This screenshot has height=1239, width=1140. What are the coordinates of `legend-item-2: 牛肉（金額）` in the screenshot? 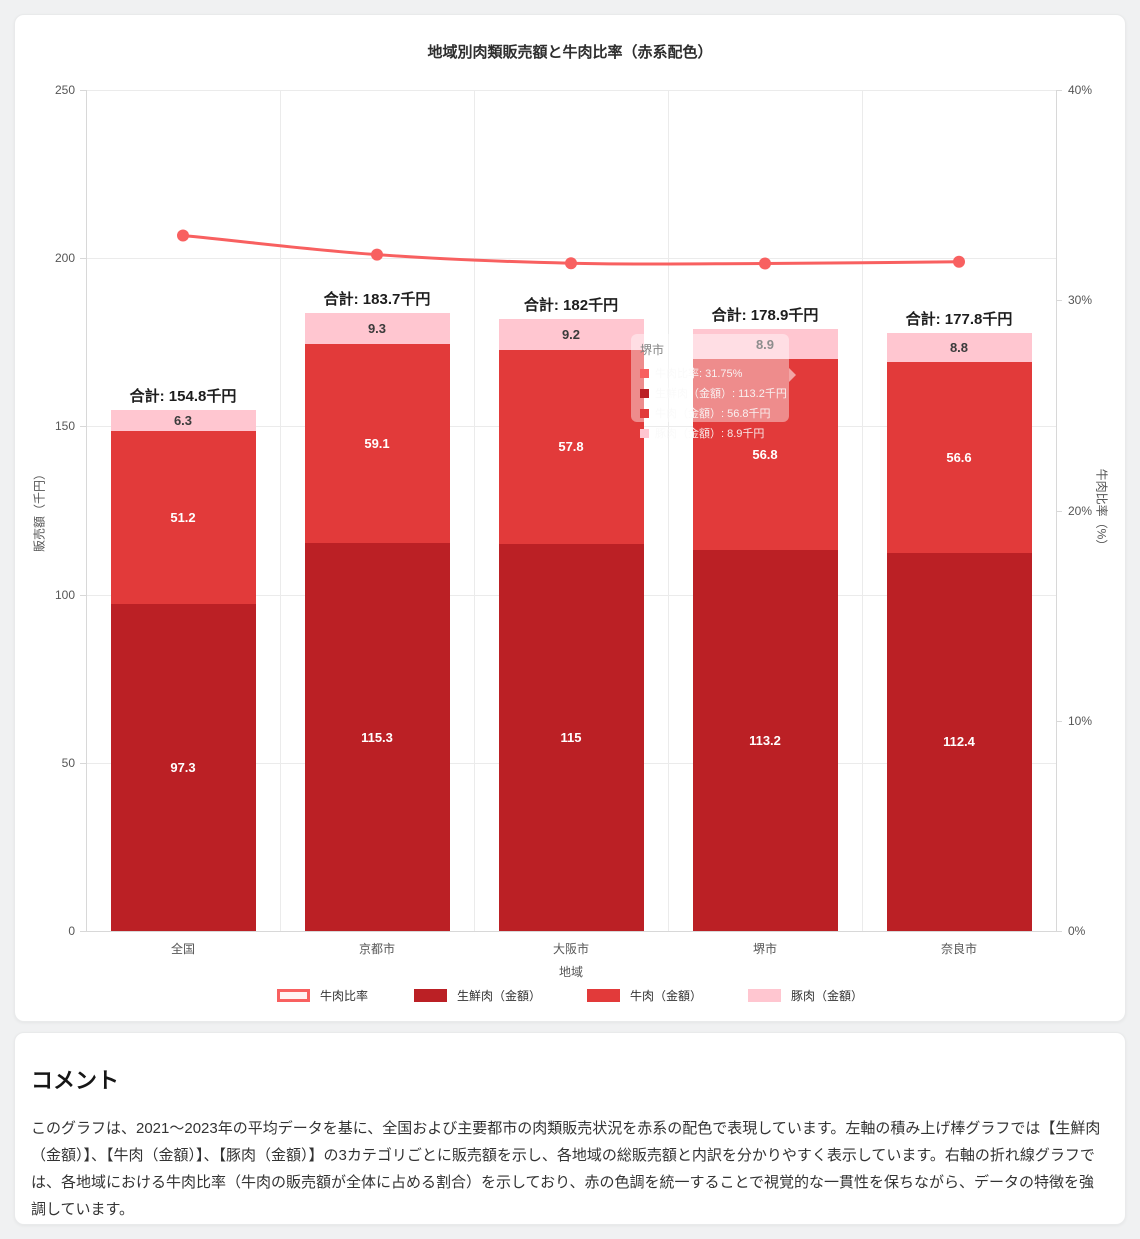 It's located at (644, 995).